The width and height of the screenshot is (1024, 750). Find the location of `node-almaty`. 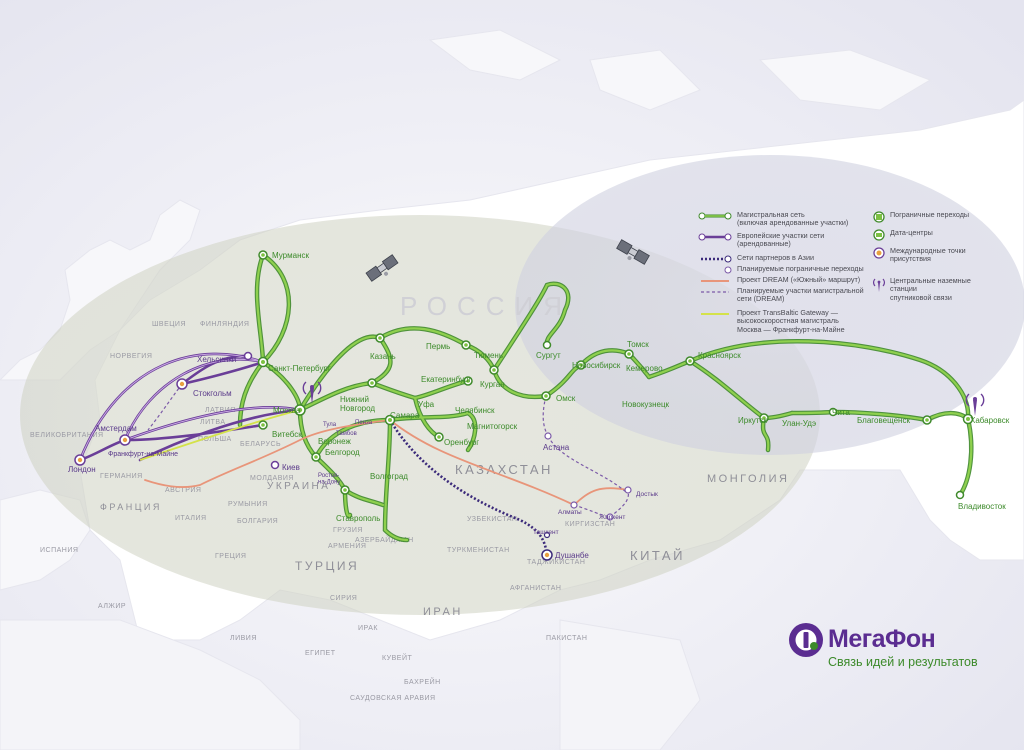

node-almaty is located at coordinates (574, 505).